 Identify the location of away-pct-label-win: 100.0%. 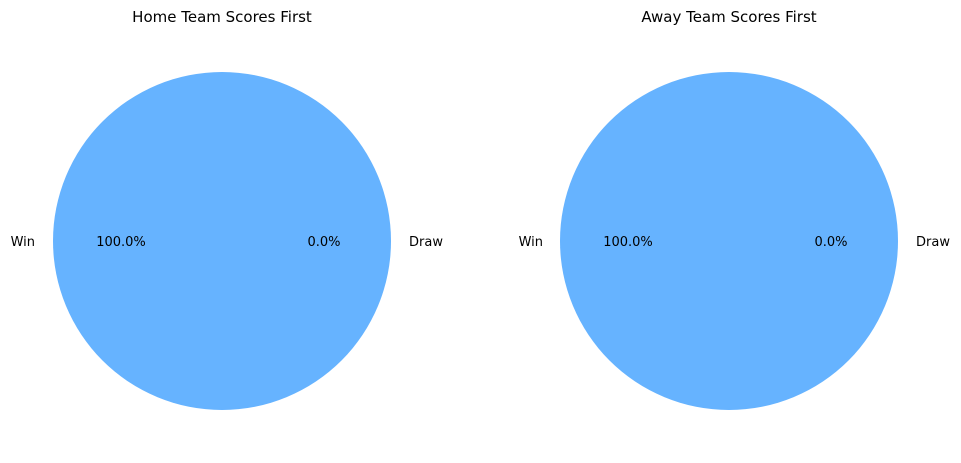
(628, 242).